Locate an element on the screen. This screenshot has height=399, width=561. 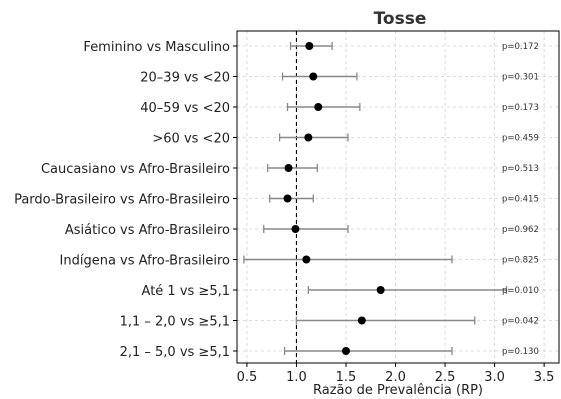
x-tick-label: 1.5 is located at coordinates (346, 377).